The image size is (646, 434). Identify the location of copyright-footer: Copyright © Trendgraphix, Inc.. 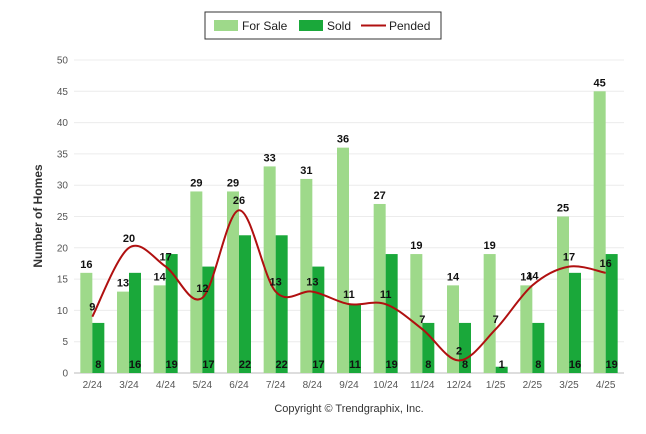
(348, 409).